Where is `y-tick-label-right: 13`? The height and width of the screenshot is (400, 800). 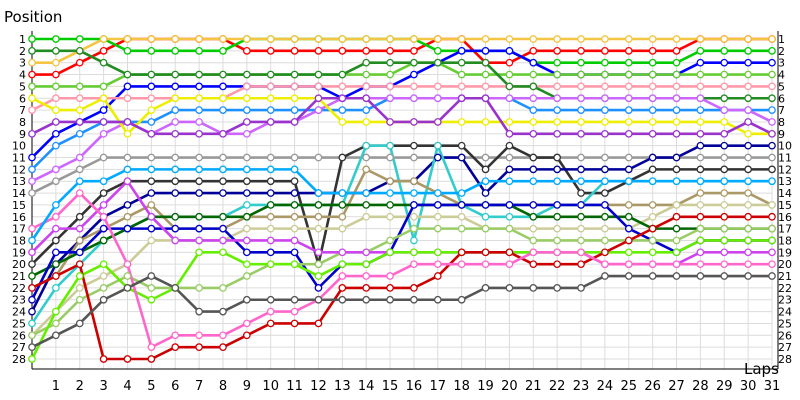
y-tick-label-right: 13 is located at coordinates (785, 181).